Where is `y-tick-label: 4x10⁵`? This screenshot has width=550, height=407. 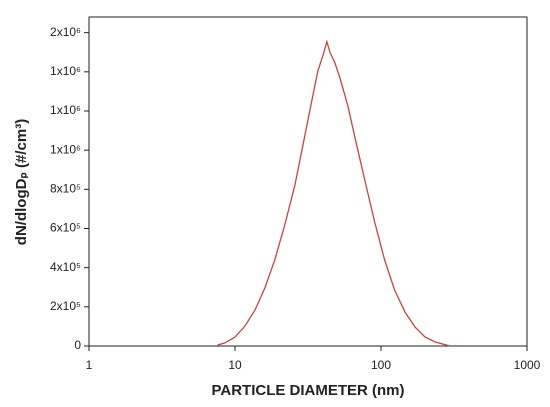
y-tick-label: 4x10⁵ is located at coordinates (65, 267).